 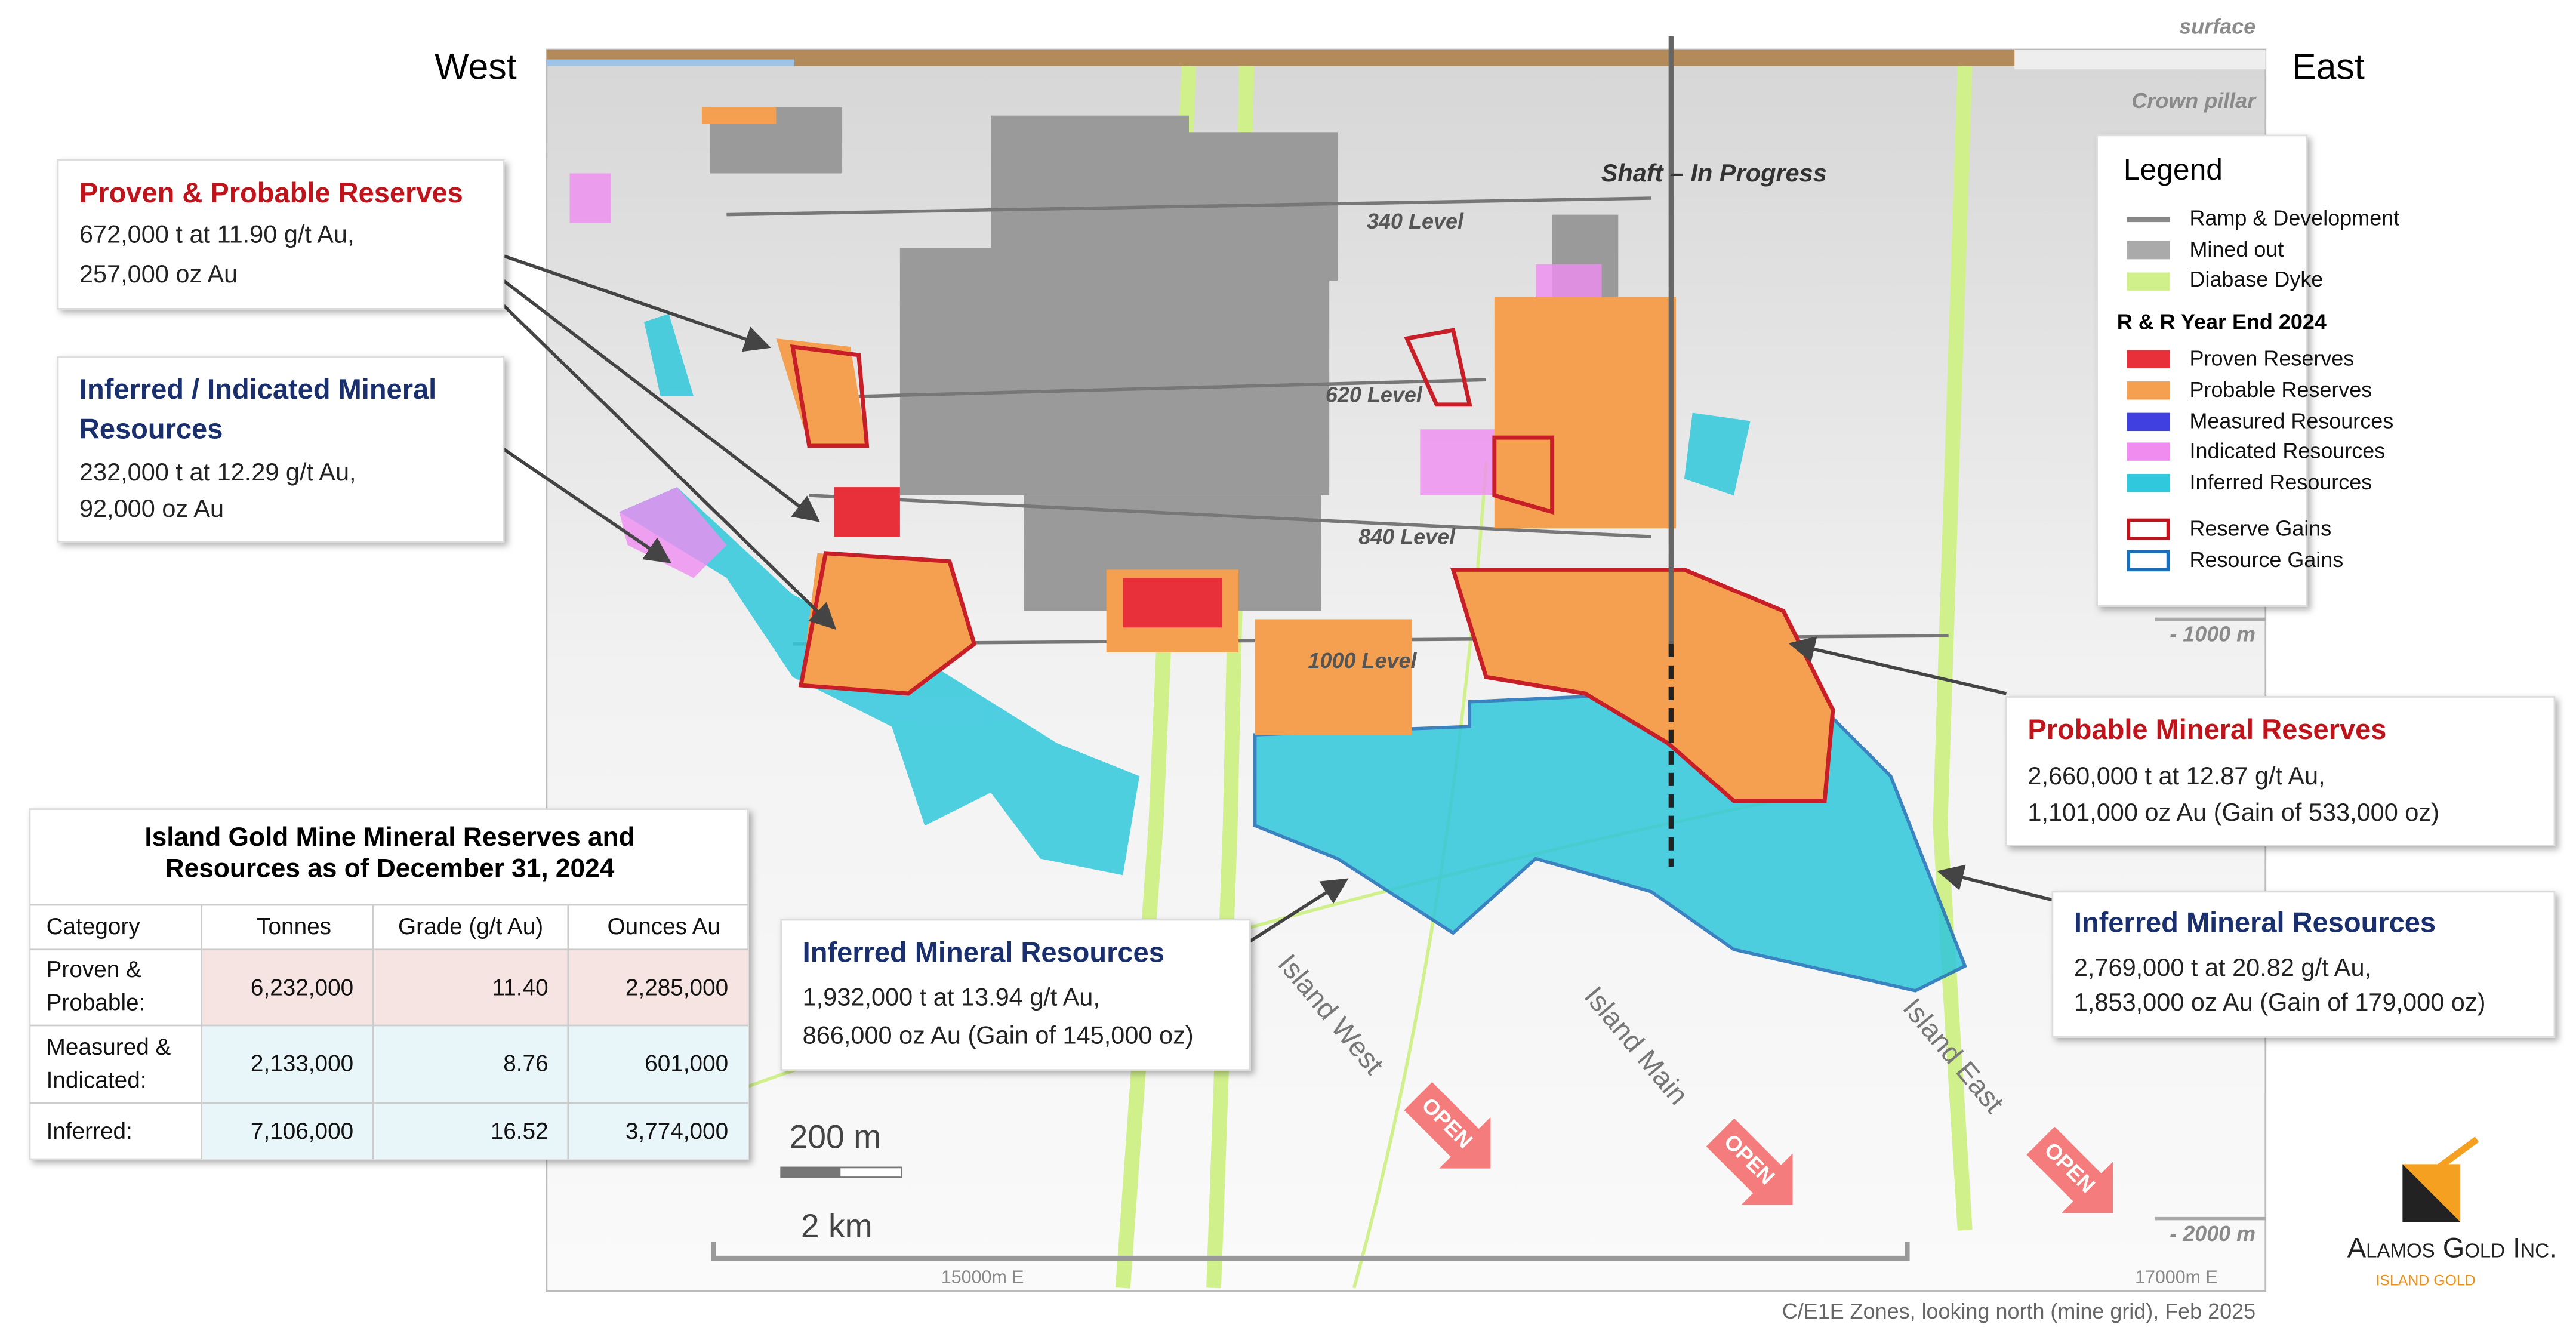 What do you see at coordinates (2452, 1212) in the screenshot?
I see `logo: Alamos Gold Inc. ISLAND GOLD` at bounding box center [2452, 1212].